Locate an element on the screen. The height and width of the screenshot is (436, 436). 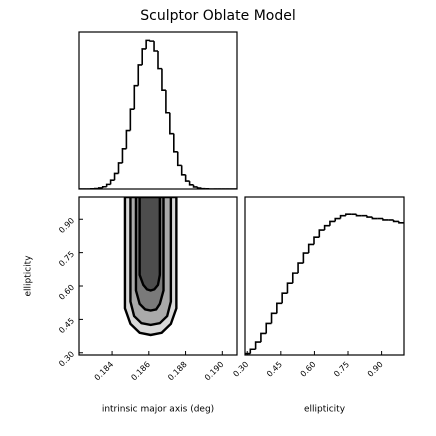
x-tick-label: 0.184 is located at coordinates (104, 371).